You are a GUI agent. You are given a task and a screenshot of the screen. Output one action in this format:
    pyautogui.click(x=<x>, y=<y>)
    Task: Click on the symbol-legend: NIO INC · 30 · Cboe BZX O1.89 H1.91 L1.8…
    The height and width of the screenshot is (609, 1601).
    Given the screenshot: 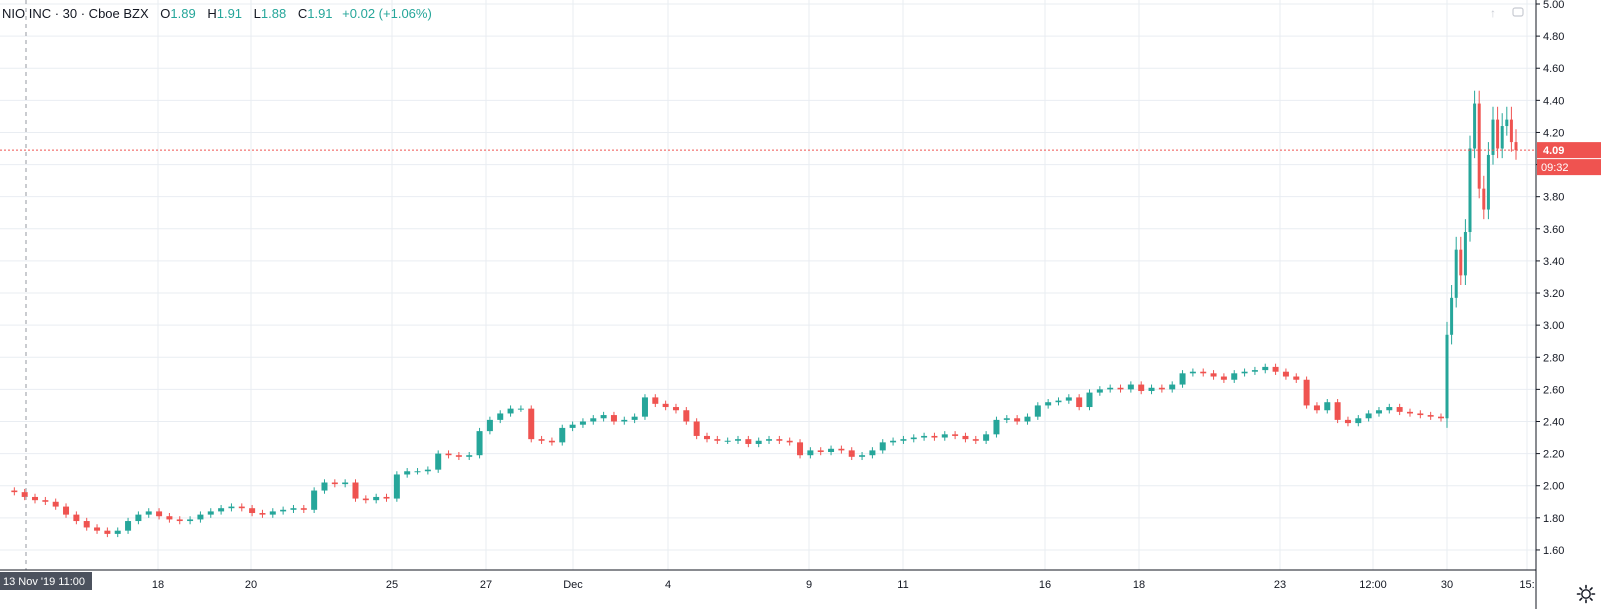 What is the action you would take?
    pyautogui.click(x=217, y=13)
    